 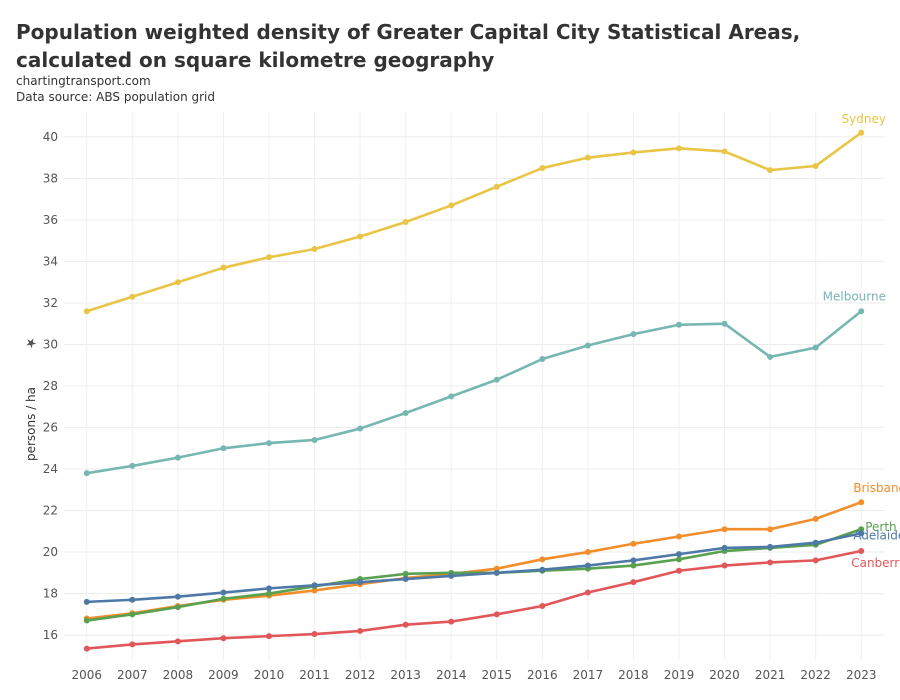 What do you see at coordinates (724, 675) in the screenshot?
I see `x-tick-label: 2020` at bounding box center [724, 675].